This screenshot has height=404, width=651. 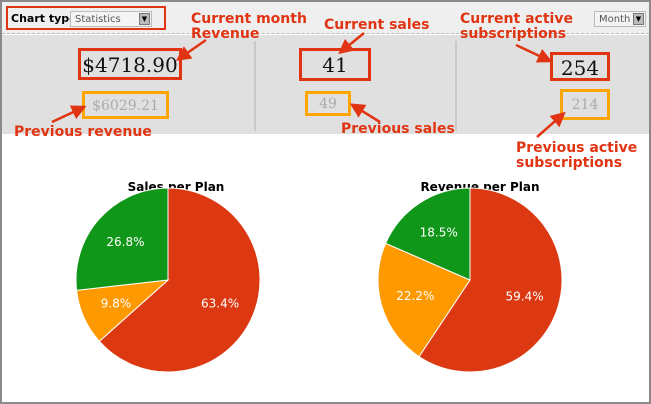 I want to click on slice-label: 59.4%, so click(x=525, y=296).